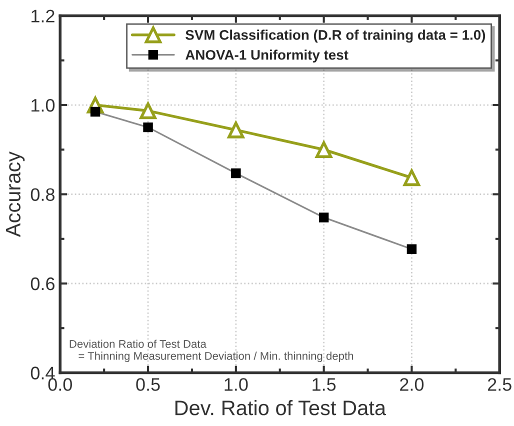 This screenshot has height=426, width=514. Describe the element at coordinates (336, 36) in the screenshot. I see `legend-label: SVM Classification (D.R of training data = 1.0)` at that location.